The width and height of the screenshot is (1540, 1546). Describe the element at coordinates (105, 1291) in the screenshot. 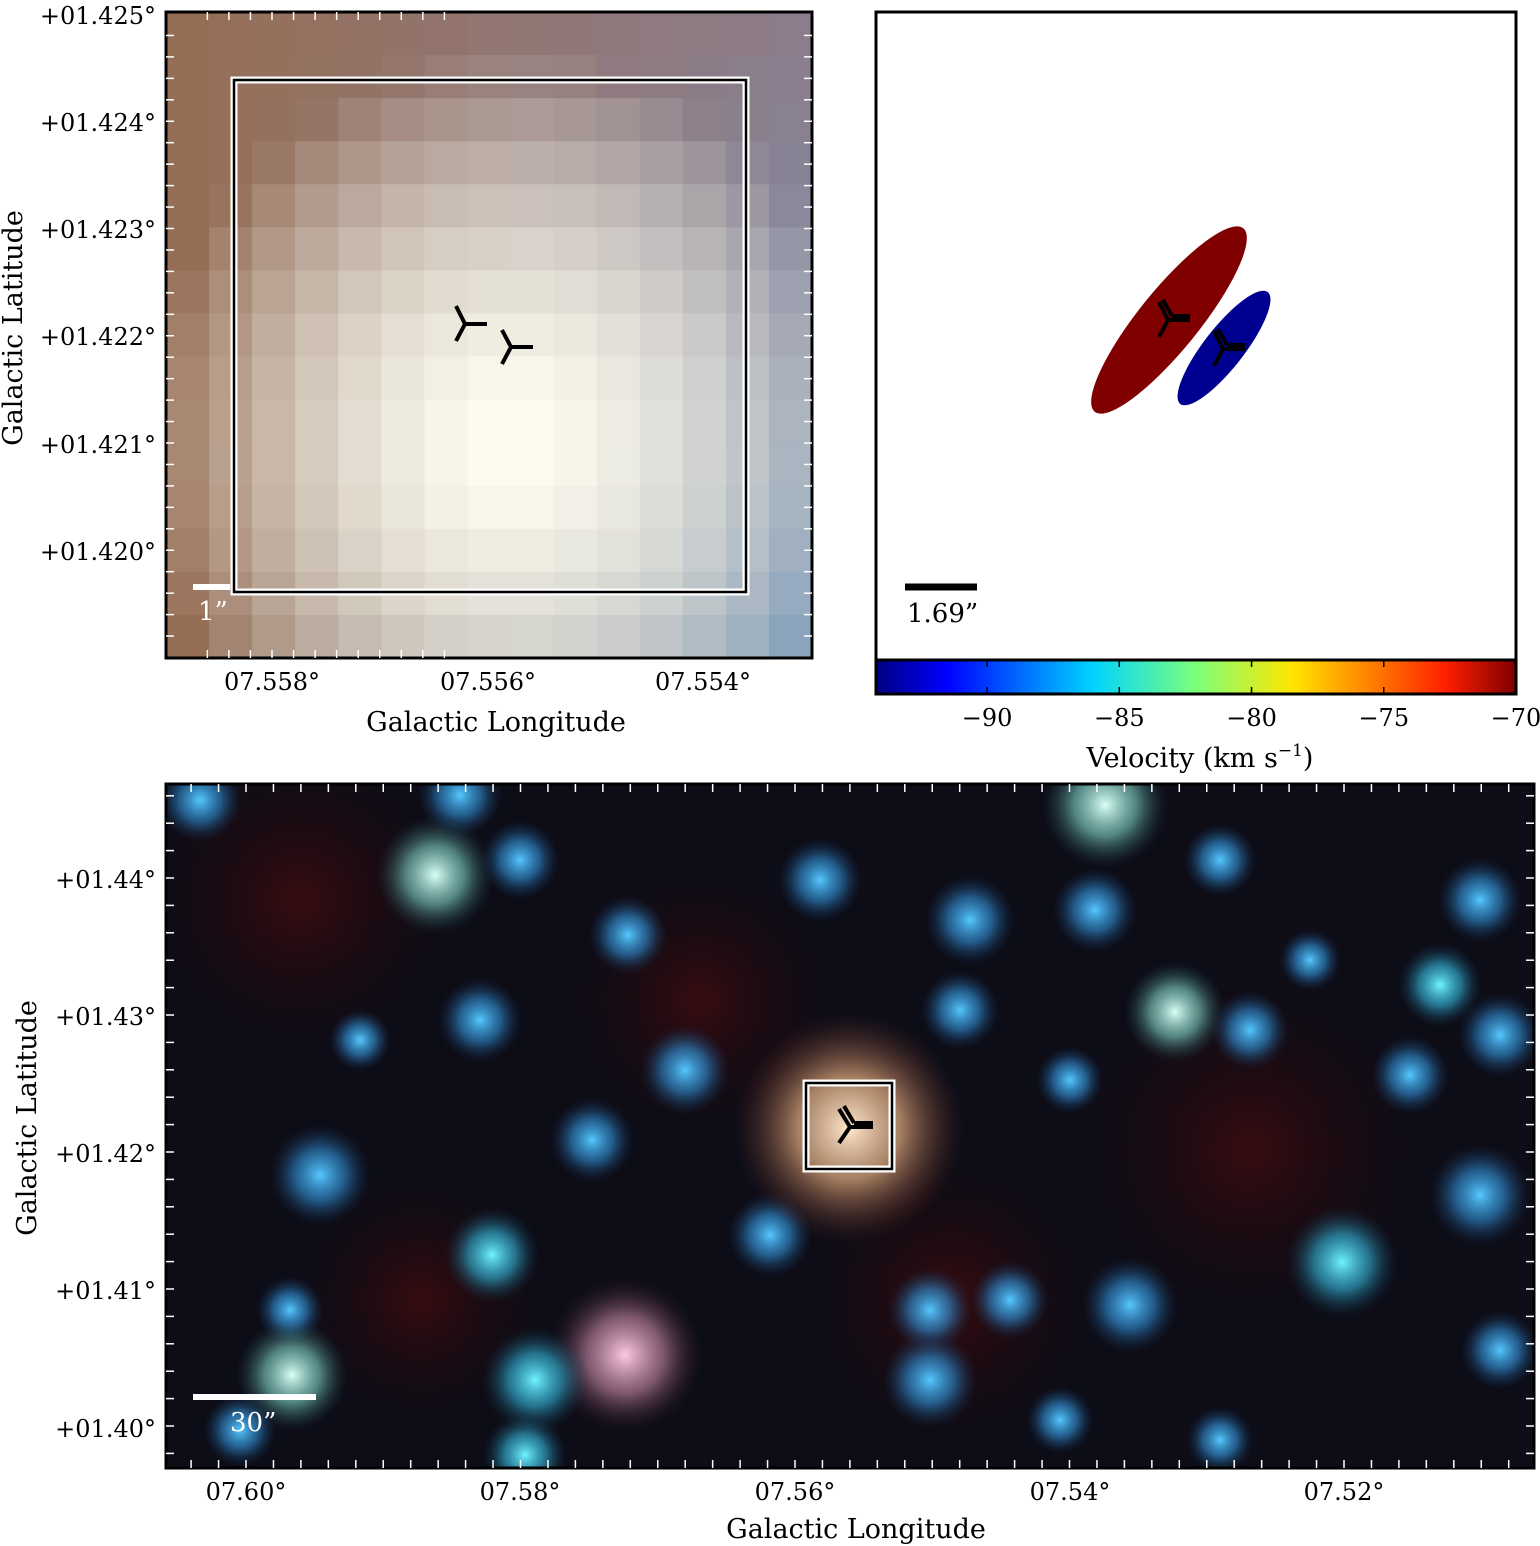

I see `y-tick-label: +01.41°` at that location.